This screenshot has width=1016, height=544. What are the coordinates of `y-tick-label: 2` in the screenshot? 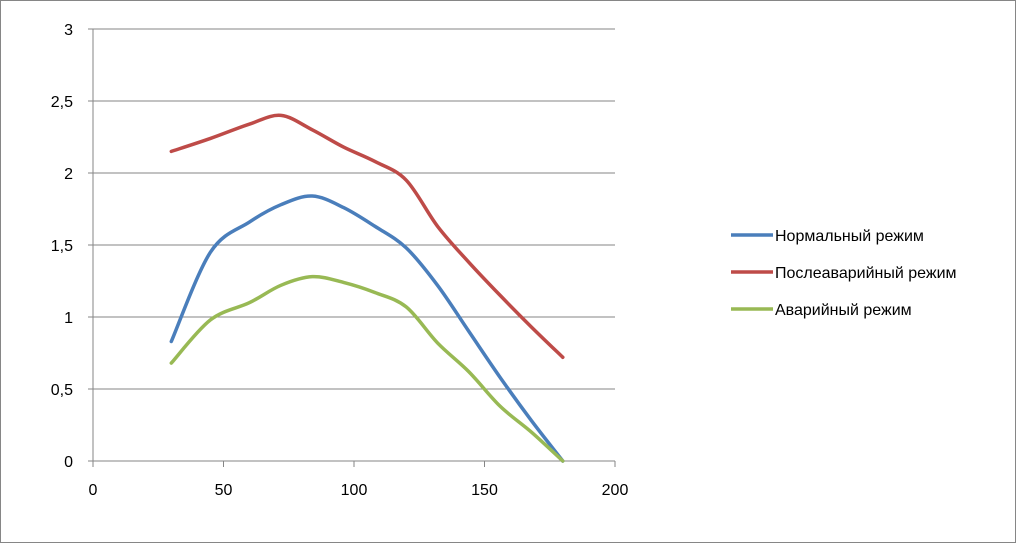 It's located at (68, 174).